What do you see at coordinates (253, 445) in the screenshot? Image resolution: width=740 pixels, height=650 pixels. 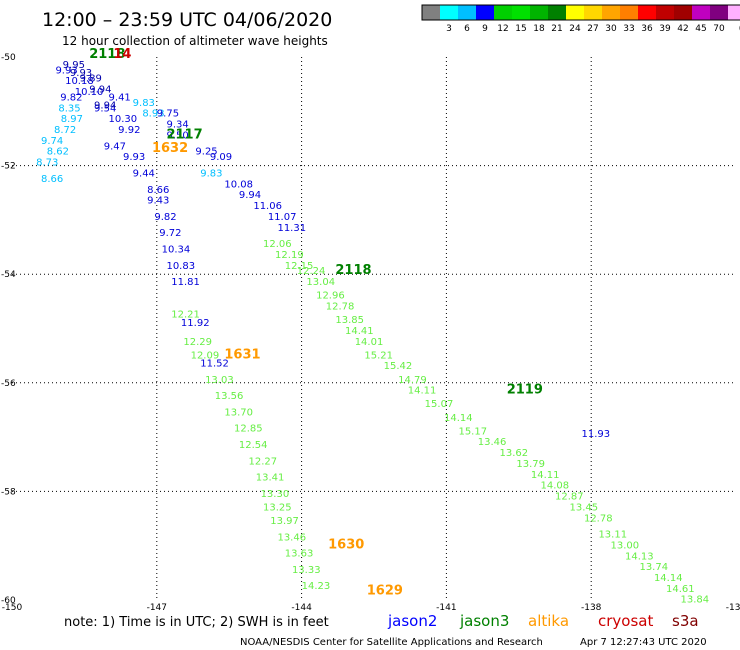 I see `wave-height-point: 12.54` at bounding box center [253, 445].